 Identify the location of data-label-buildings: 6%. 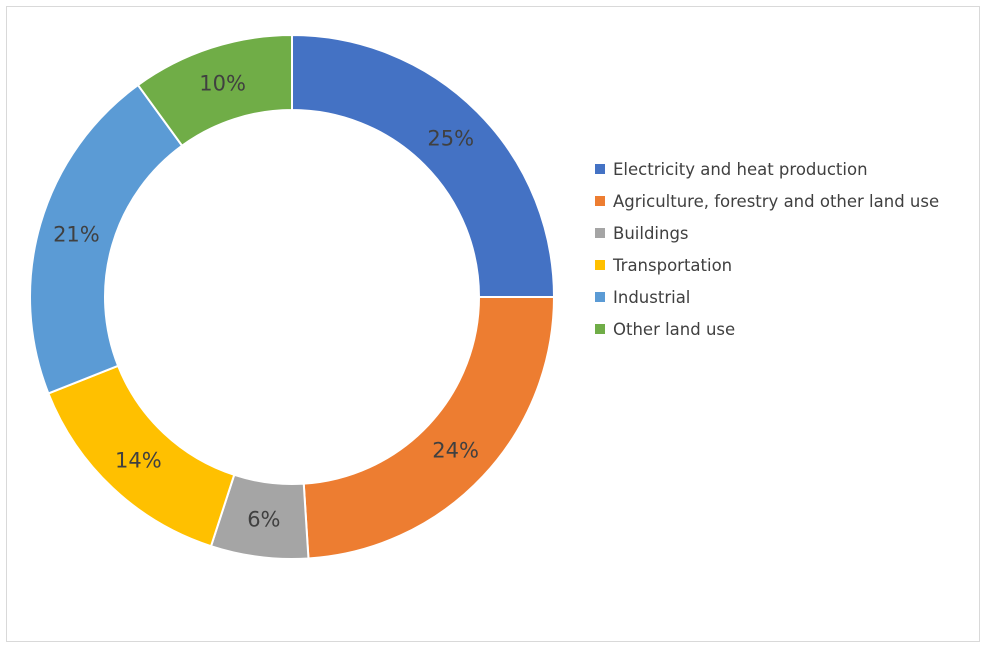
(263, 520).